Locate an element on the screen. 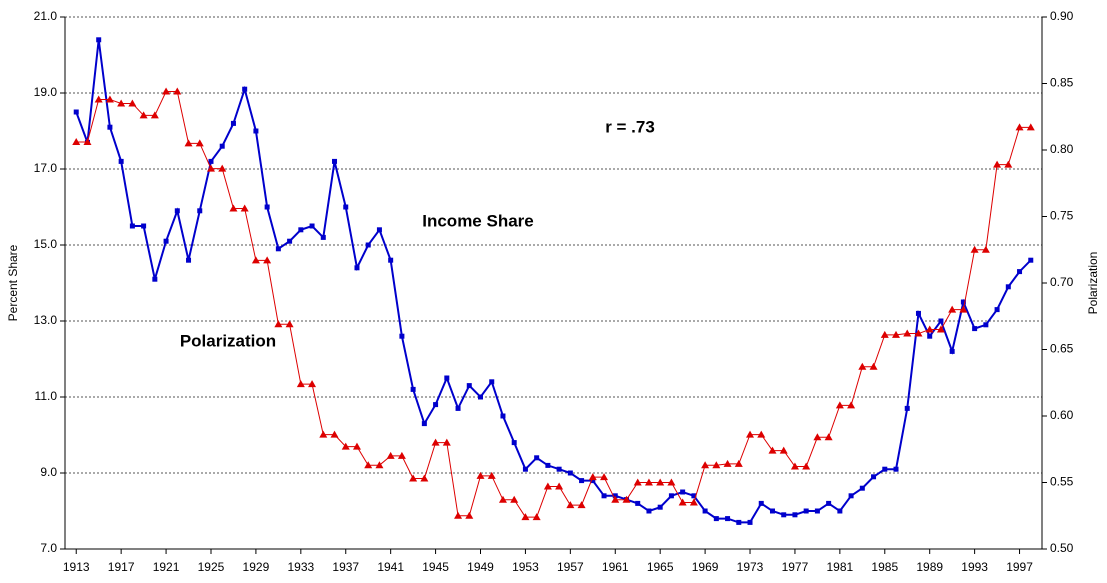 The height and width of the screenshot is (583, 1107). x-tick-label: 1993 is located at coordinates (974, 567).